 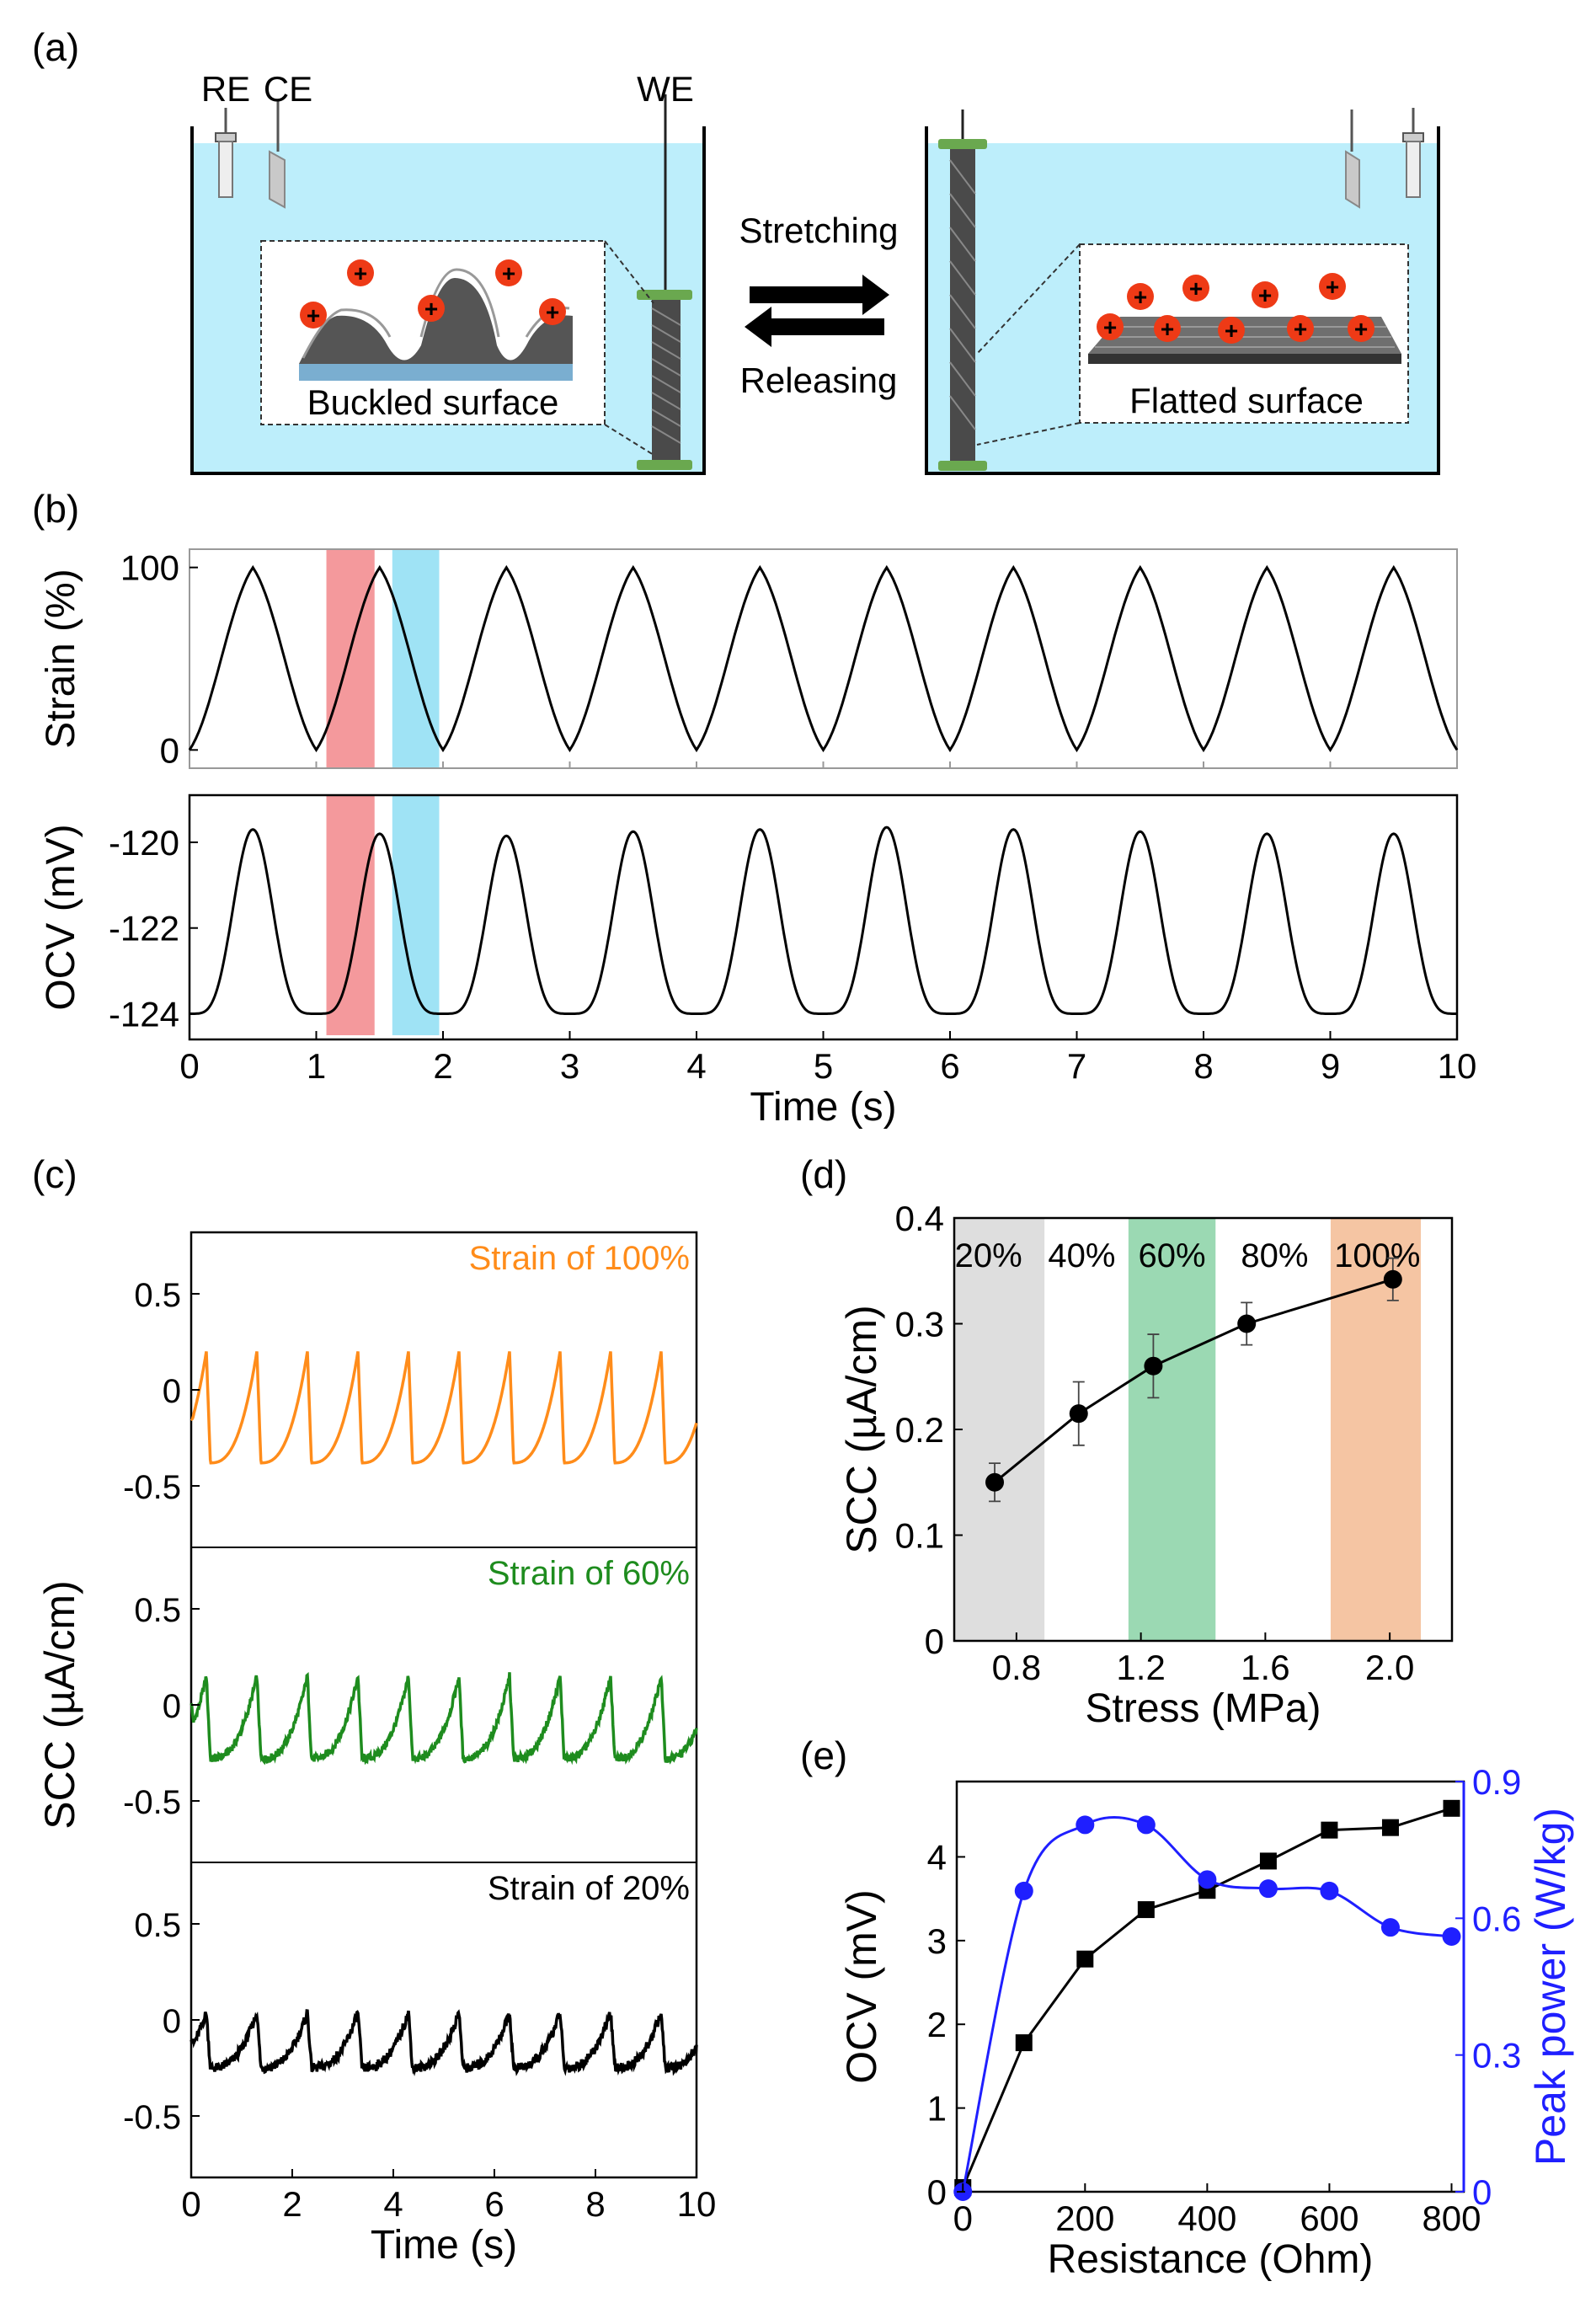 I want to click on buckled-surface-label: Buckled surface, so click(x=433, y=402).